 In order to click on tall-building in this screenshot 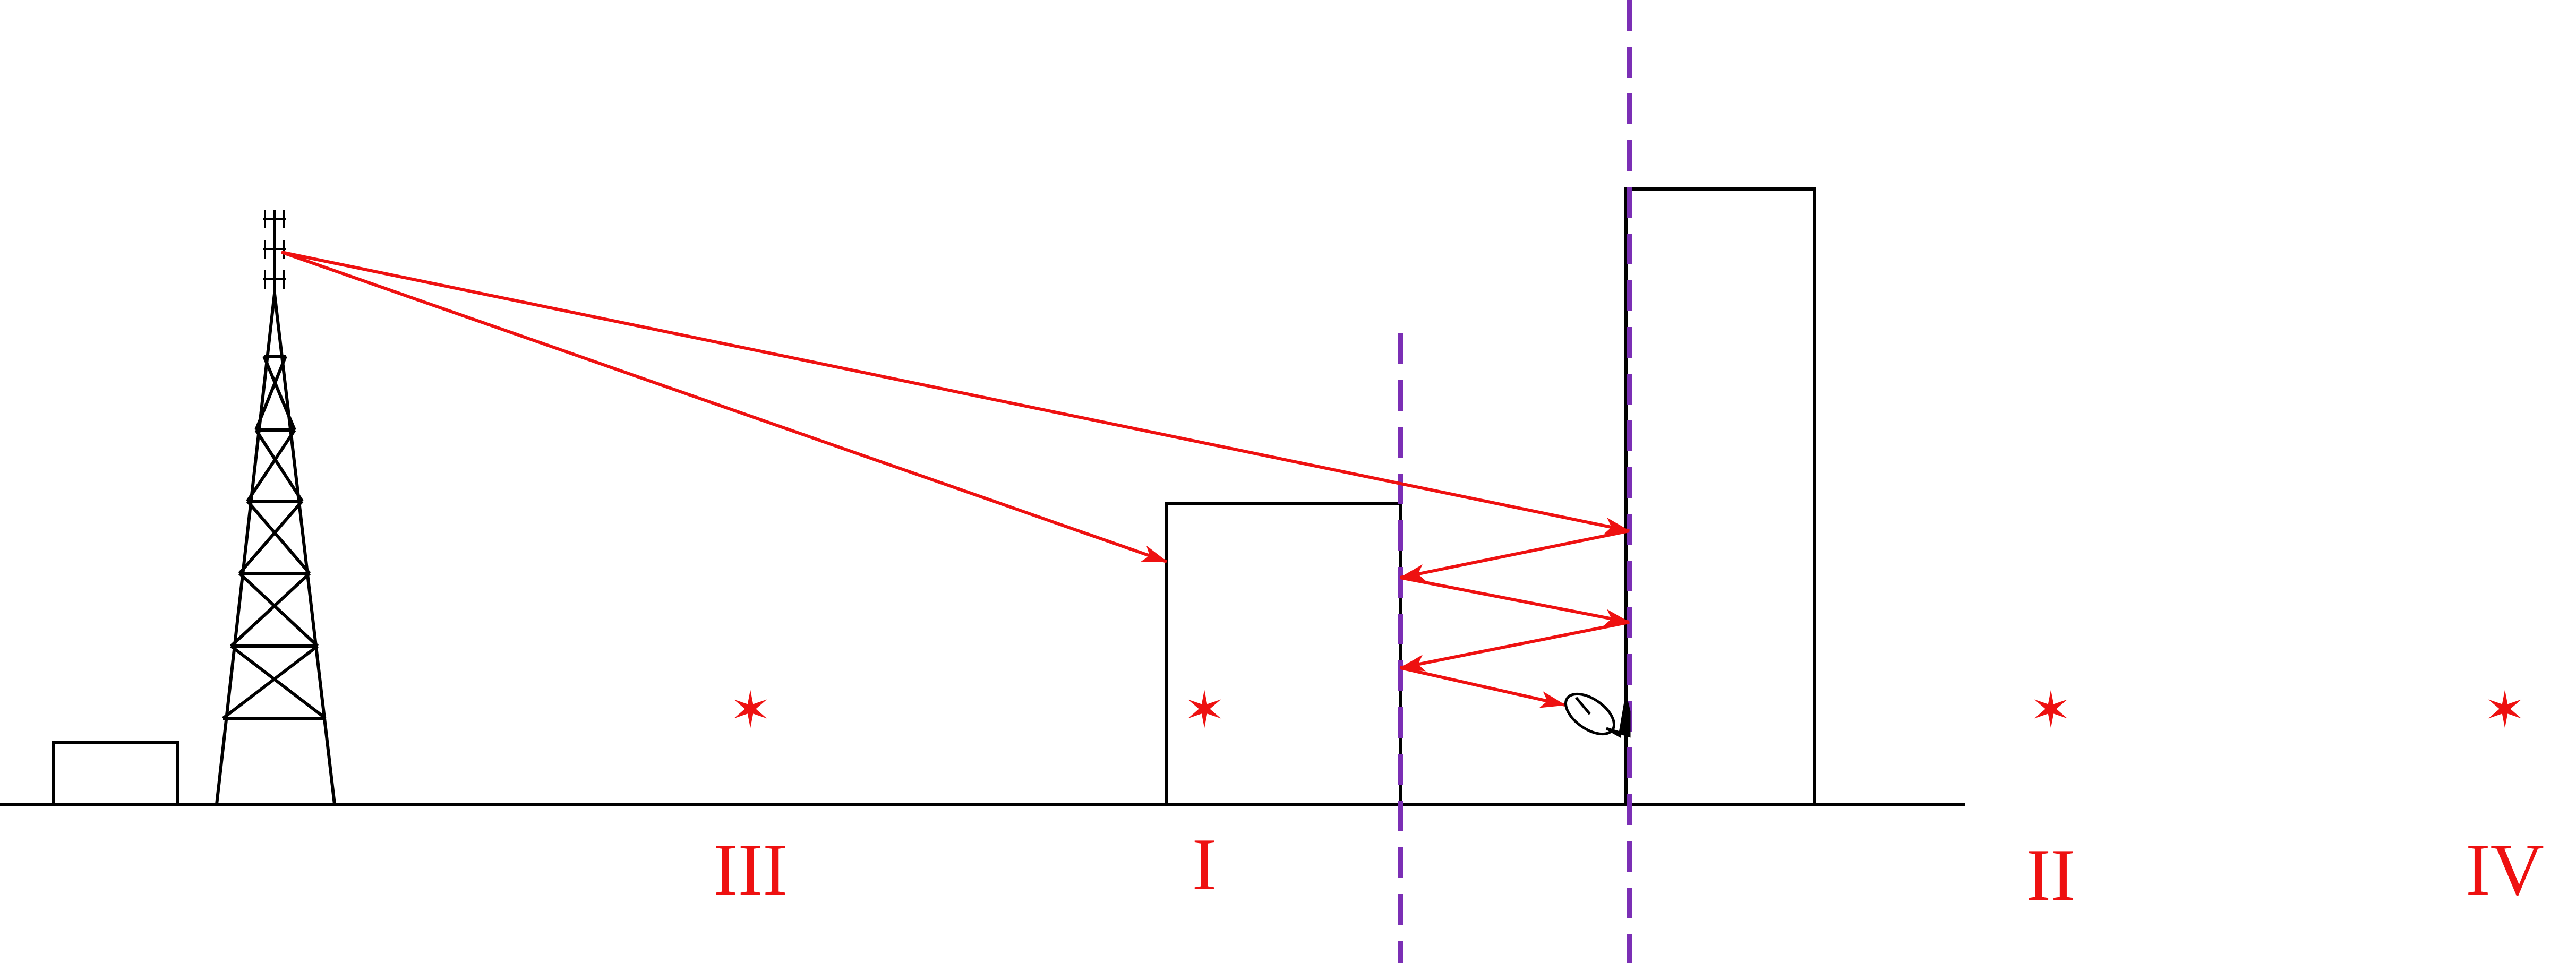, I will do `click(1720, 496)`.